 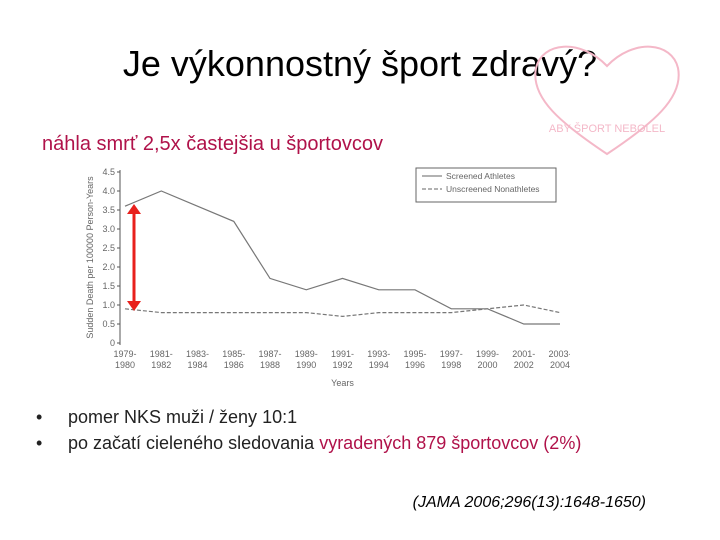 What do you see at coordinates (560, 365) in the screenshot?
I see `x-tick-label: 2004` at bounding box center [560, 365].